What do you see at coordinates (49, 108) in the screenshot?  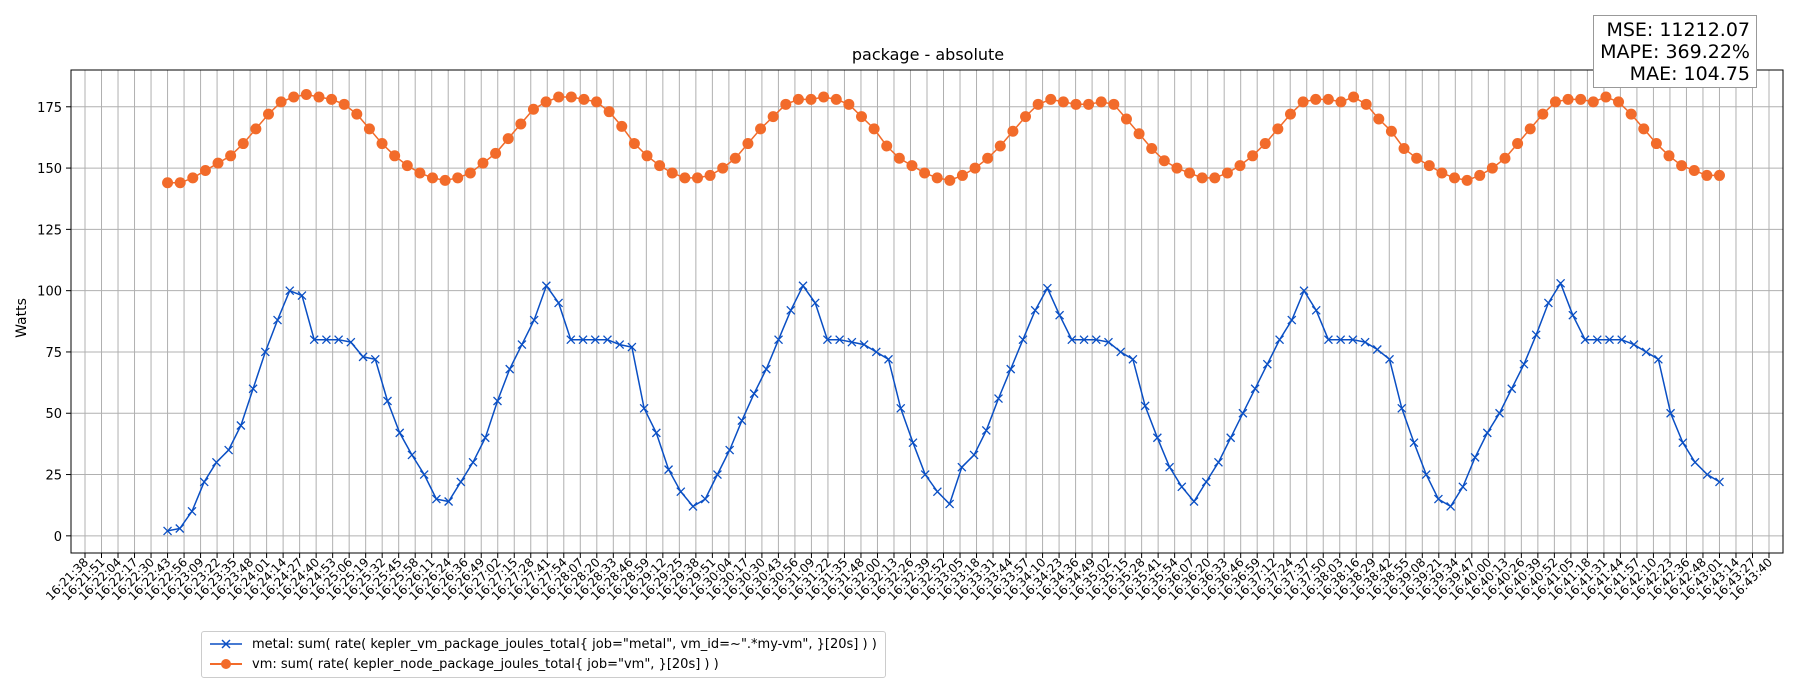 I see `y-tick-label: 175` at bounding box center [49, 108].